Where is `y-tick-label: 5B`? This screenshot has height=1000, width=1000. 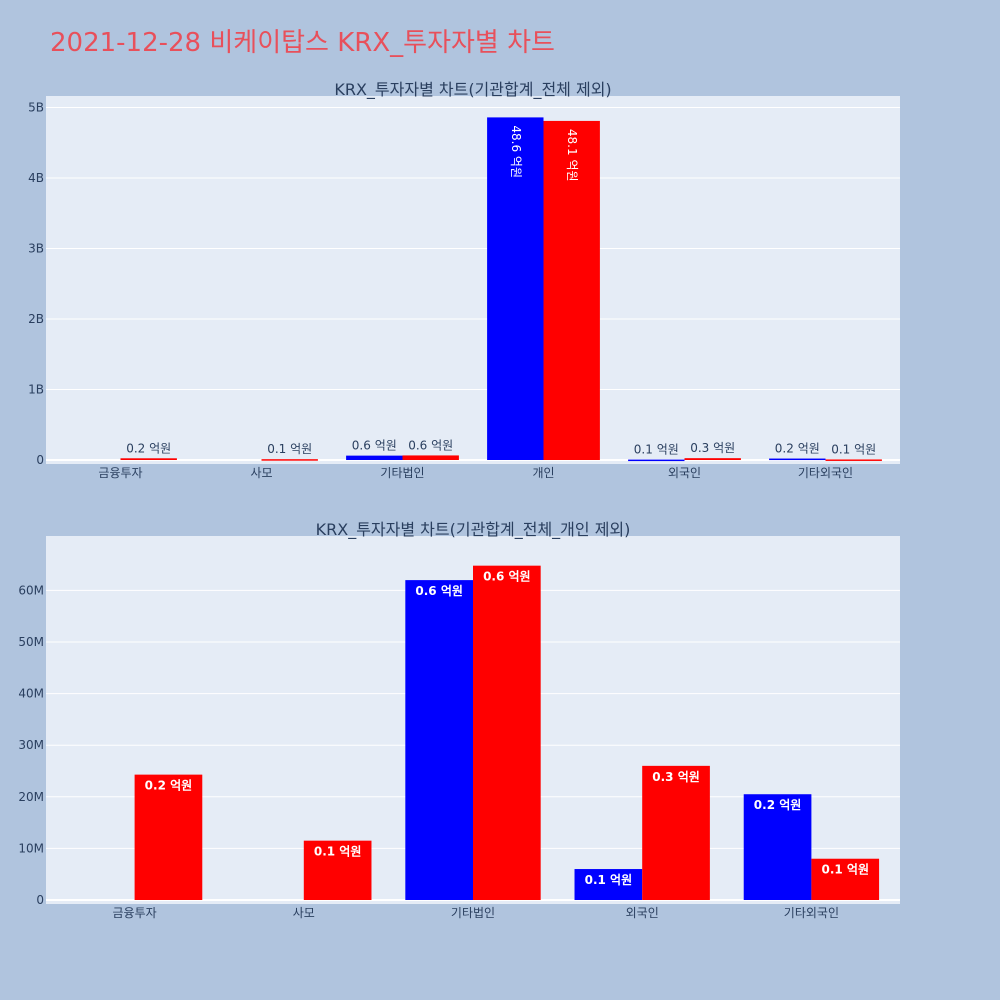
y-tick-label: 5B is located at coordinates (36, 108).